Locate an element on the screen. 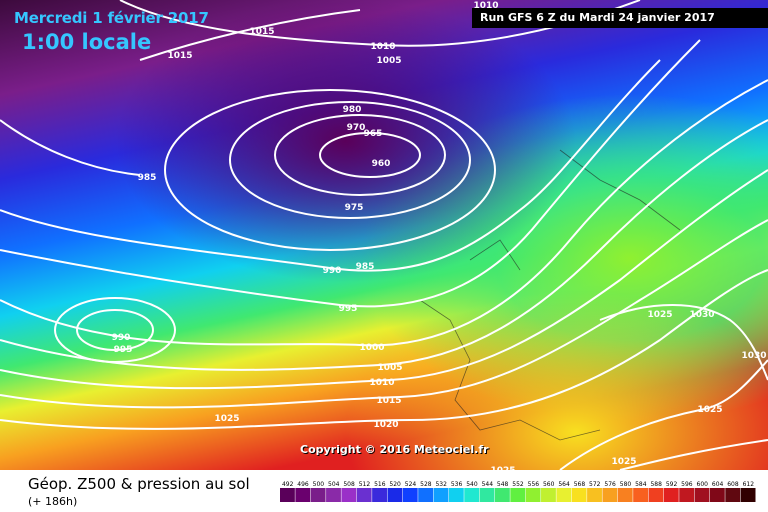 Image resolution: width=768 pixels, height=512 pixels. map-caption: Géop. Z500 & pression au sol is located at coordinates (139, 484).